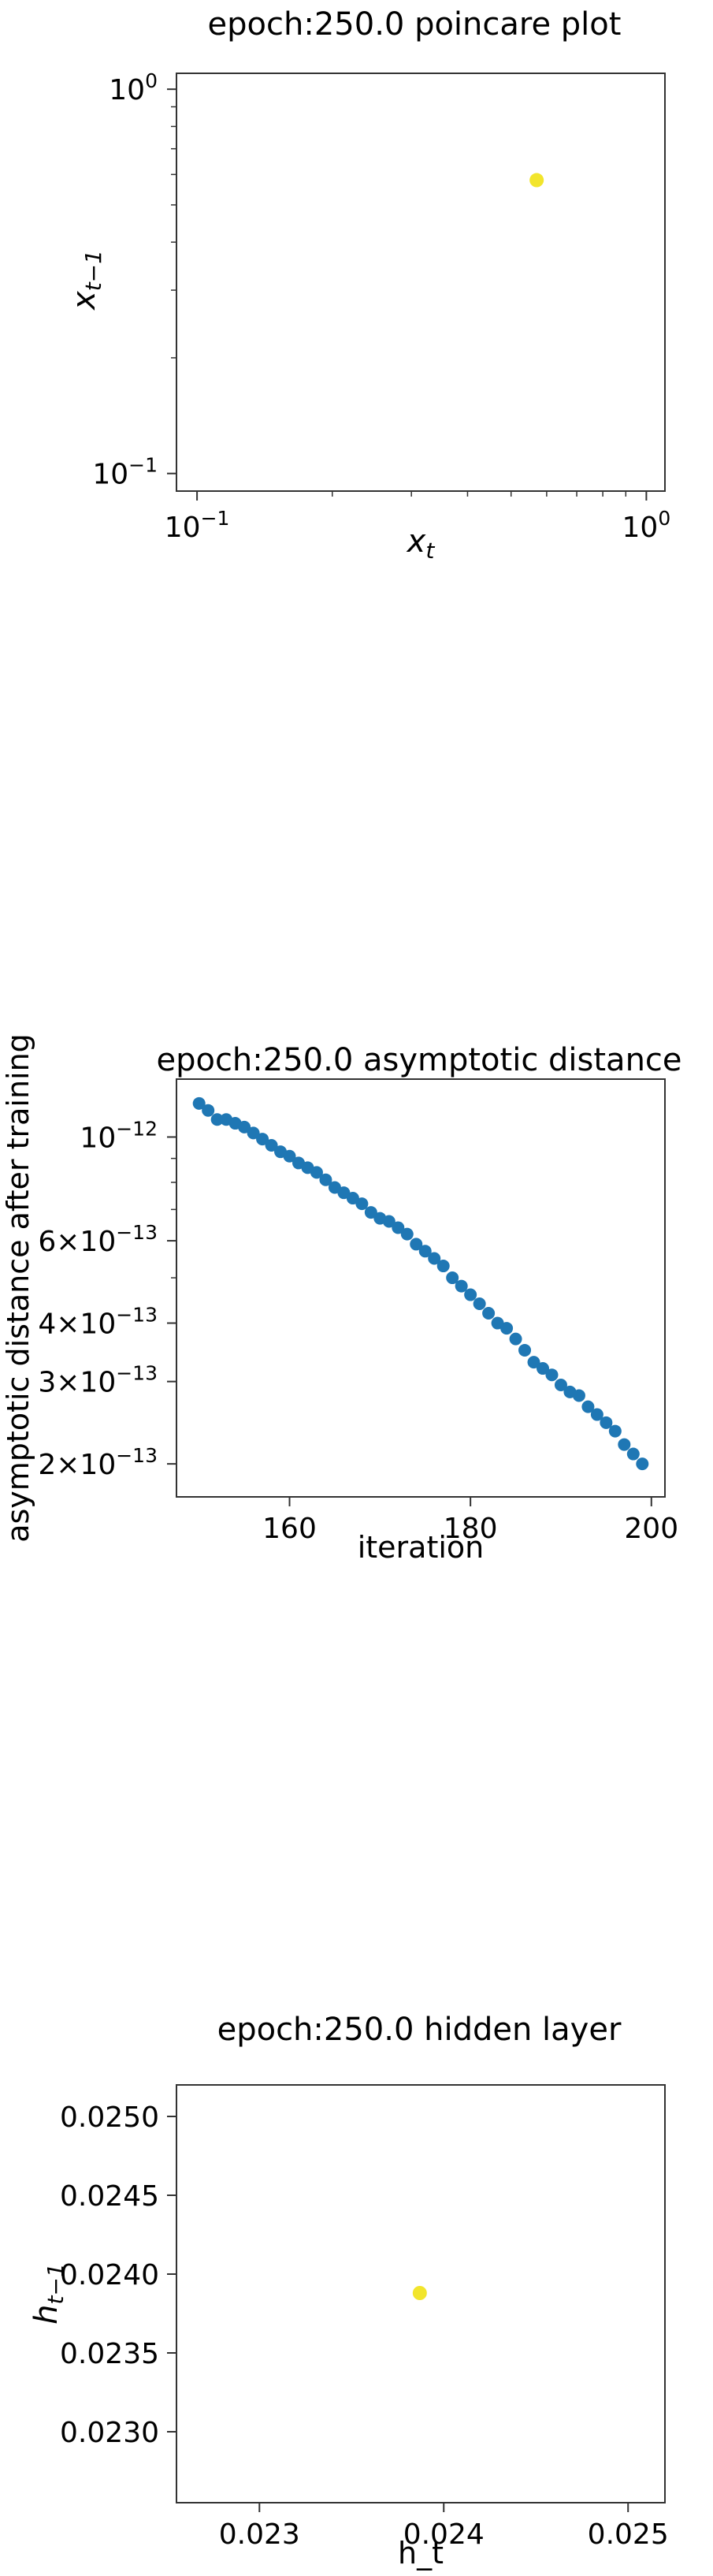 The height and width of the screenshot is (2576, 713). What do you see at coordinates (289, 1529) in the screenshot?
I see `x-tick-label: 160` at bounding box center [289, 1529].